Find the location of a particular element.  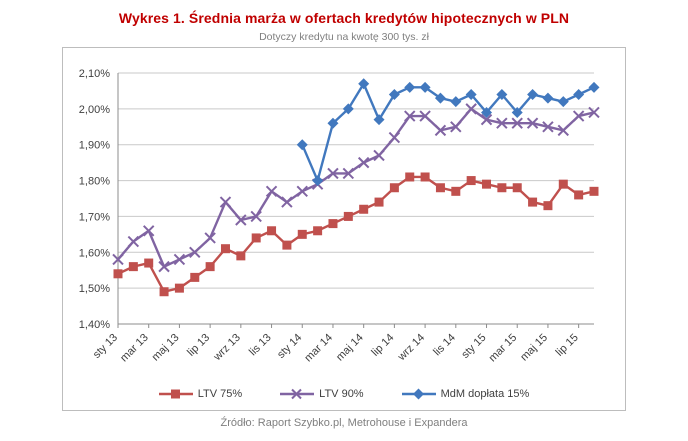

y-tick-label: 1,40% is located at coordinates (94, 325).